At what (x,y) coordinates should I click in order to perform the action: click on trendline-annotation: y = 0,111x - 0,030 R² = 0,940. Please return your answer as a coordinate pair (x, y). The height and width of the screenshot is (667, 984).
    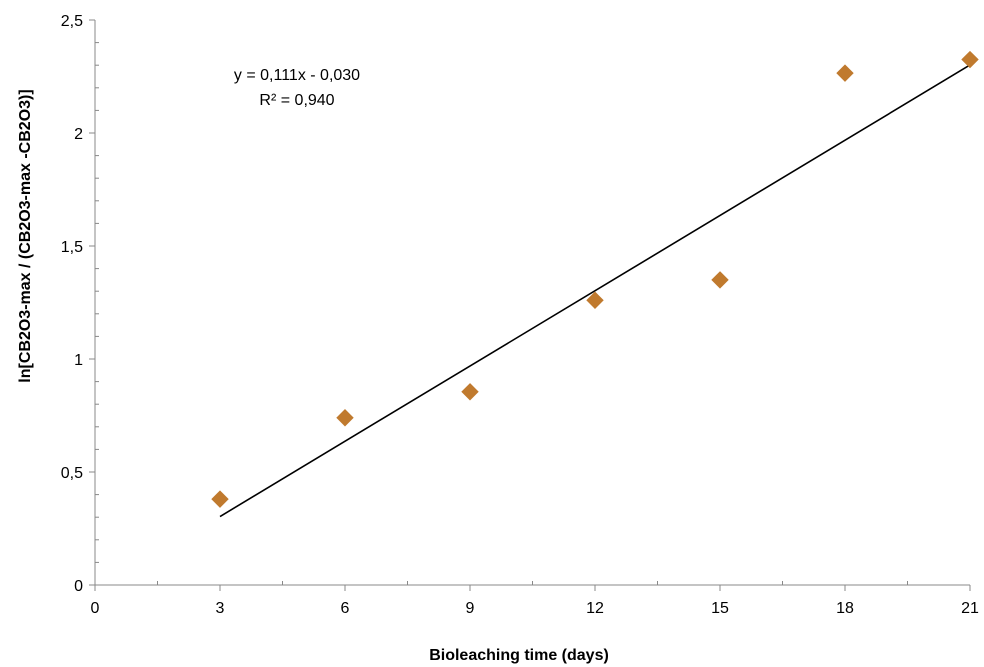
    Looking at the image, I should click on (297, 88).